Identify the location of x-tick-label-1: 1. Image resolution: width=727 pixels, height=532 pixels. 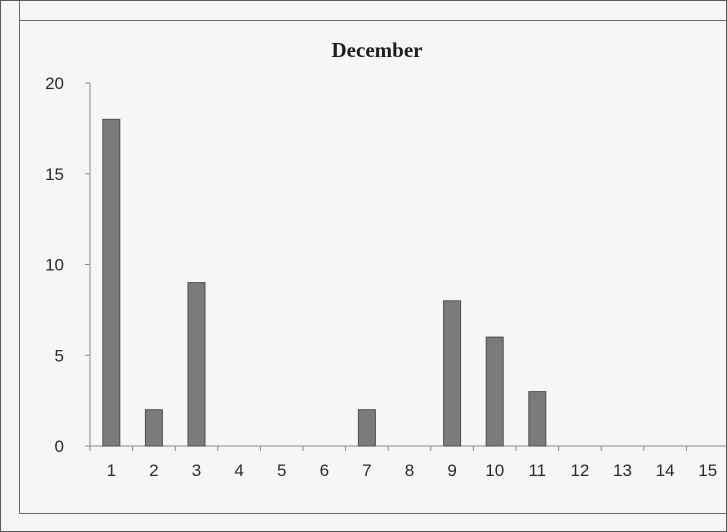
(111, 470).